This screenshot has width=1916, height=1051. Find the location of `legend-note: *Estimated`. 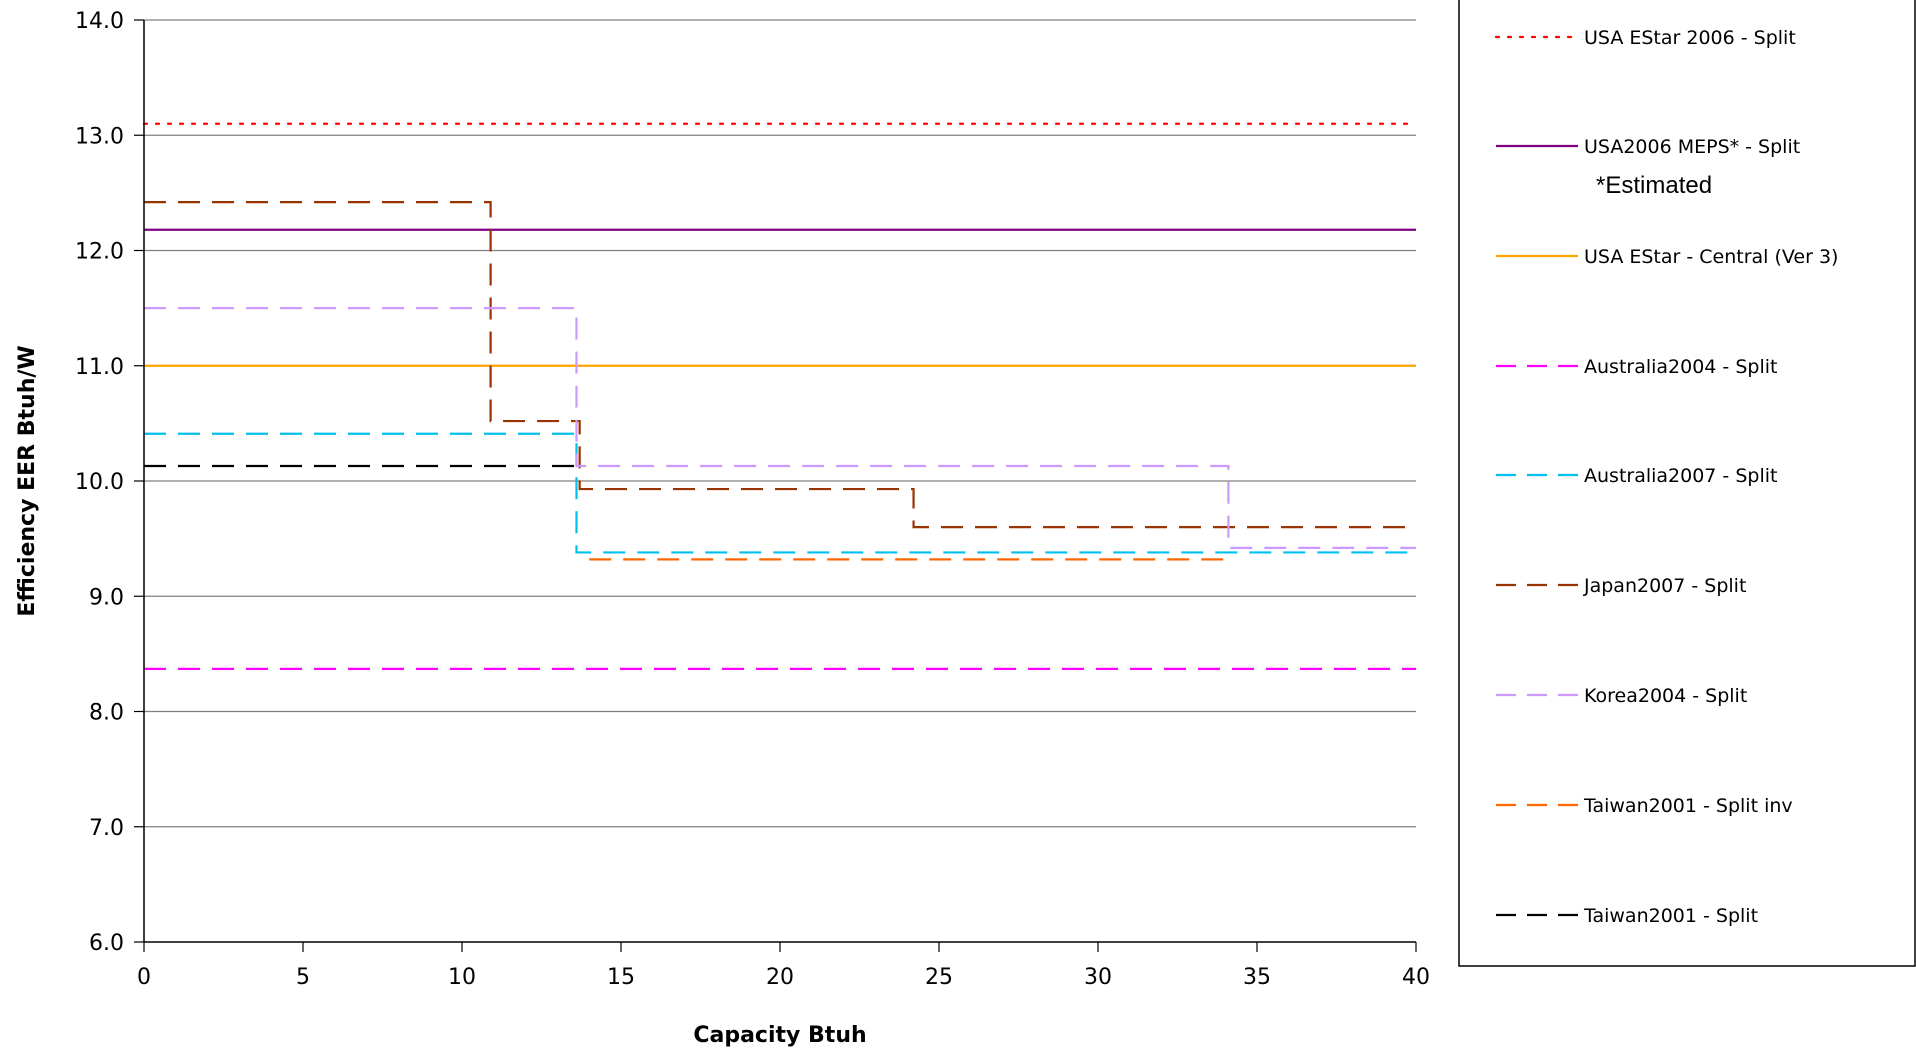

legend-note: *Estimated is located at coordinates (1654, 185).